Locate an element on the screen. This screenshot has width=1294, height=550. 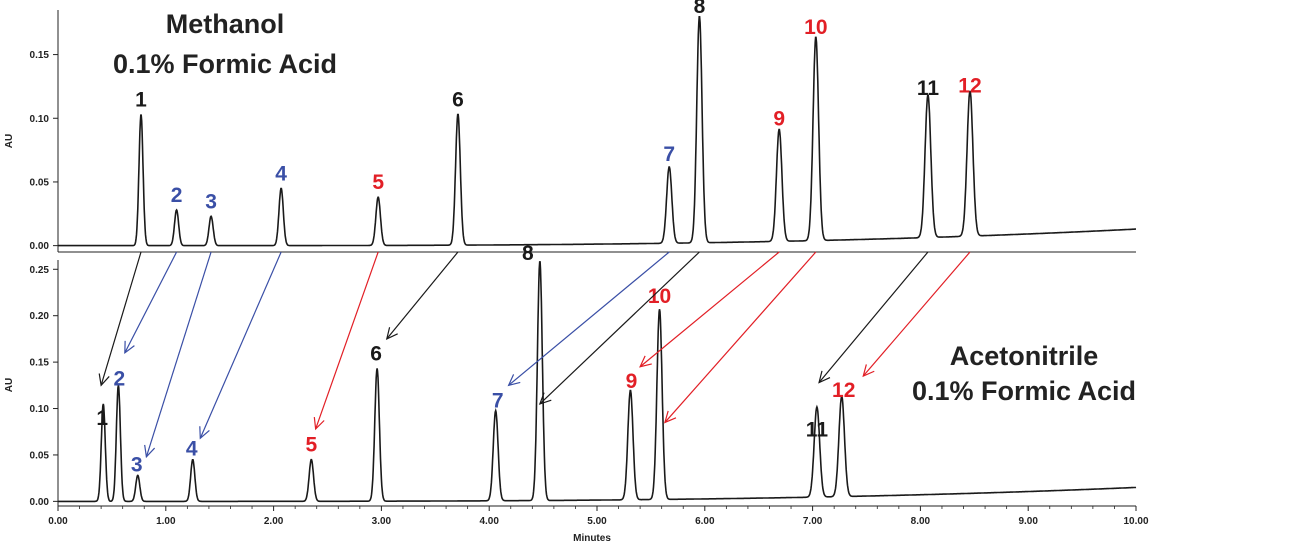
bottom-xtick-label: 0.00 is located at coordinates (58, 521).